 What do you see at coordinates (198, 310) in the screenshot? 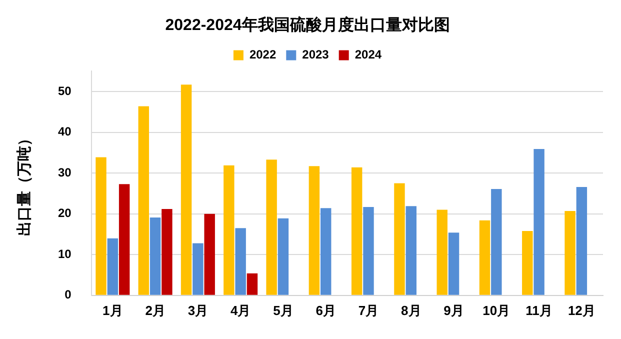
I see `x-tick-label: 3月` at bounding box center [198, 310].